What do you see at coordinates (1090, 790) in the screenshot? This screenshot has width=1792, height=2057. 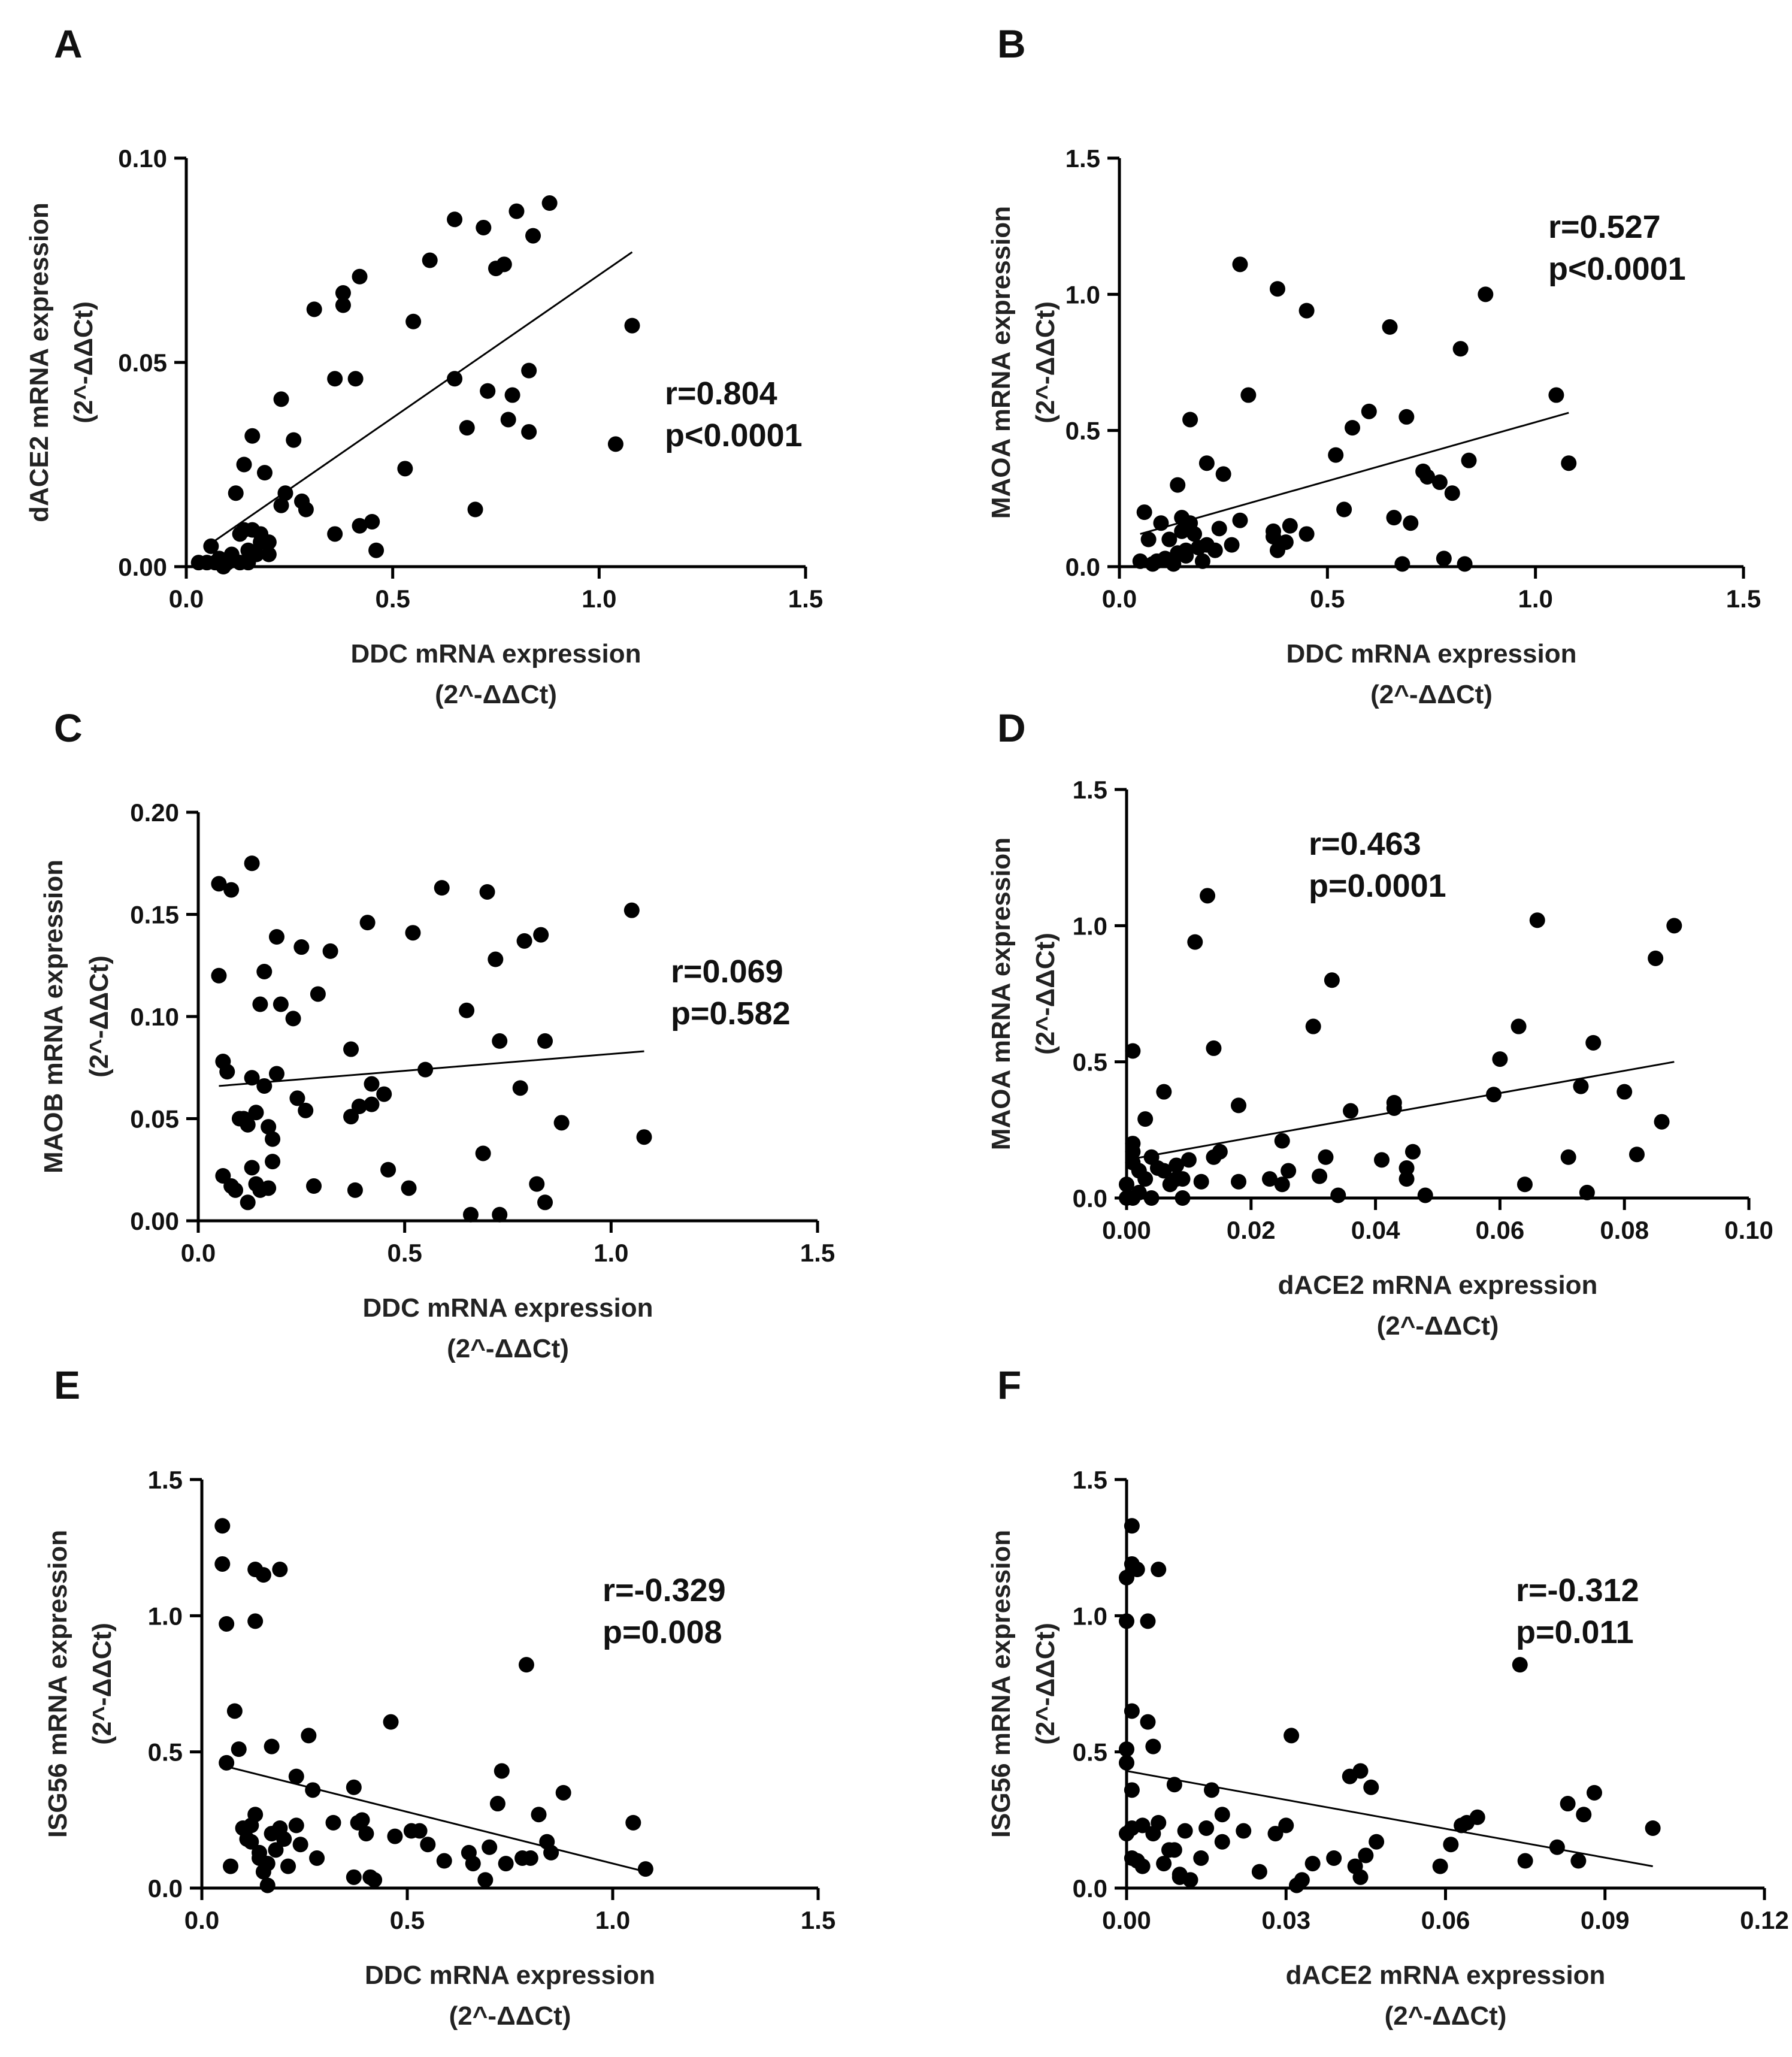 I see `y-tick-label: 1.5` at bounding box center [1090, 790].